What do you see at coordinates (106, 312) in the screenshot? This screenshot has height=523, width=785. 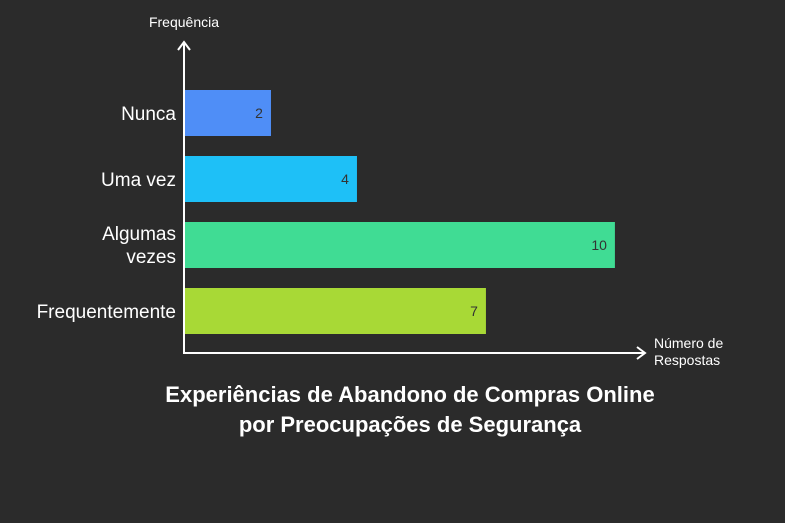 I see `category-label-frequentemente: Frequentemente` at bounding box center [106, 312].